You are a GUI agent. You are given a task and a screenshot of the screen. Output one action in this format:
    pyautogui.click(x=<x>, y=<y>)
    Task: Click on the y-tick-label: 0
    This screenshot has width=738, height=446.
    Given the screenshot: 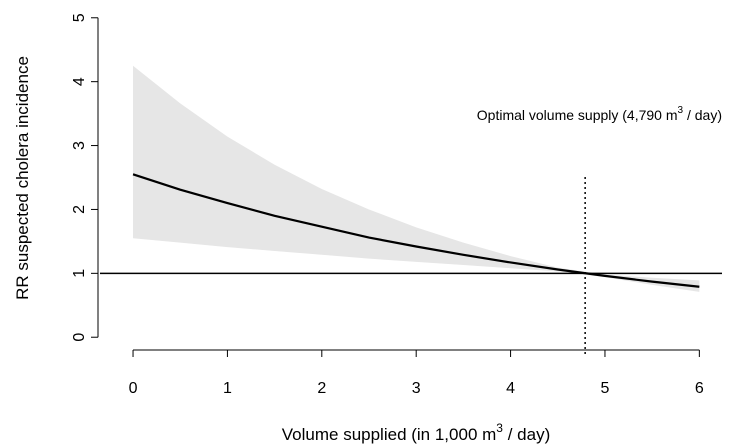 What is the action you would take?
    pyautogui.click(x=79, y=337)
    